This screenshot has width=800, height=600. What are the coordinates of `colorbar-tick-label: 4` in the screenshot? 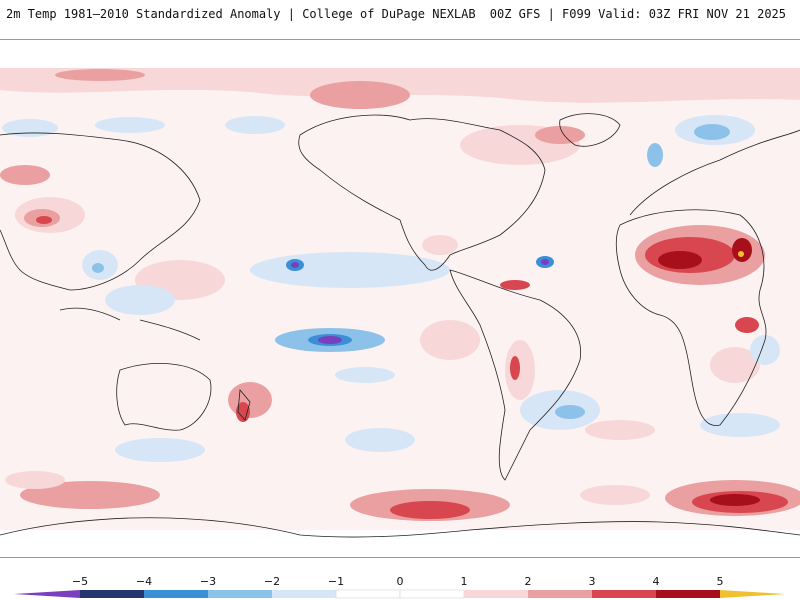 It's located at (656, 581).